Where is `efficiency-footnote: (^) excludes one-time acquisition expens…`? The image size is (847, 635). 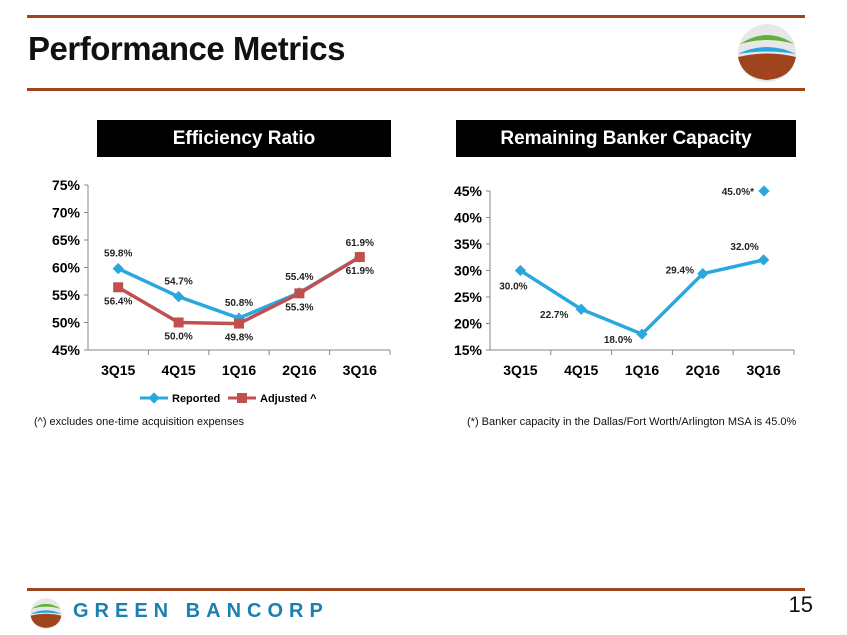
efficiency-footnote: (^) excludes one-time acquisition expens… is located at coordinates (139, 422).